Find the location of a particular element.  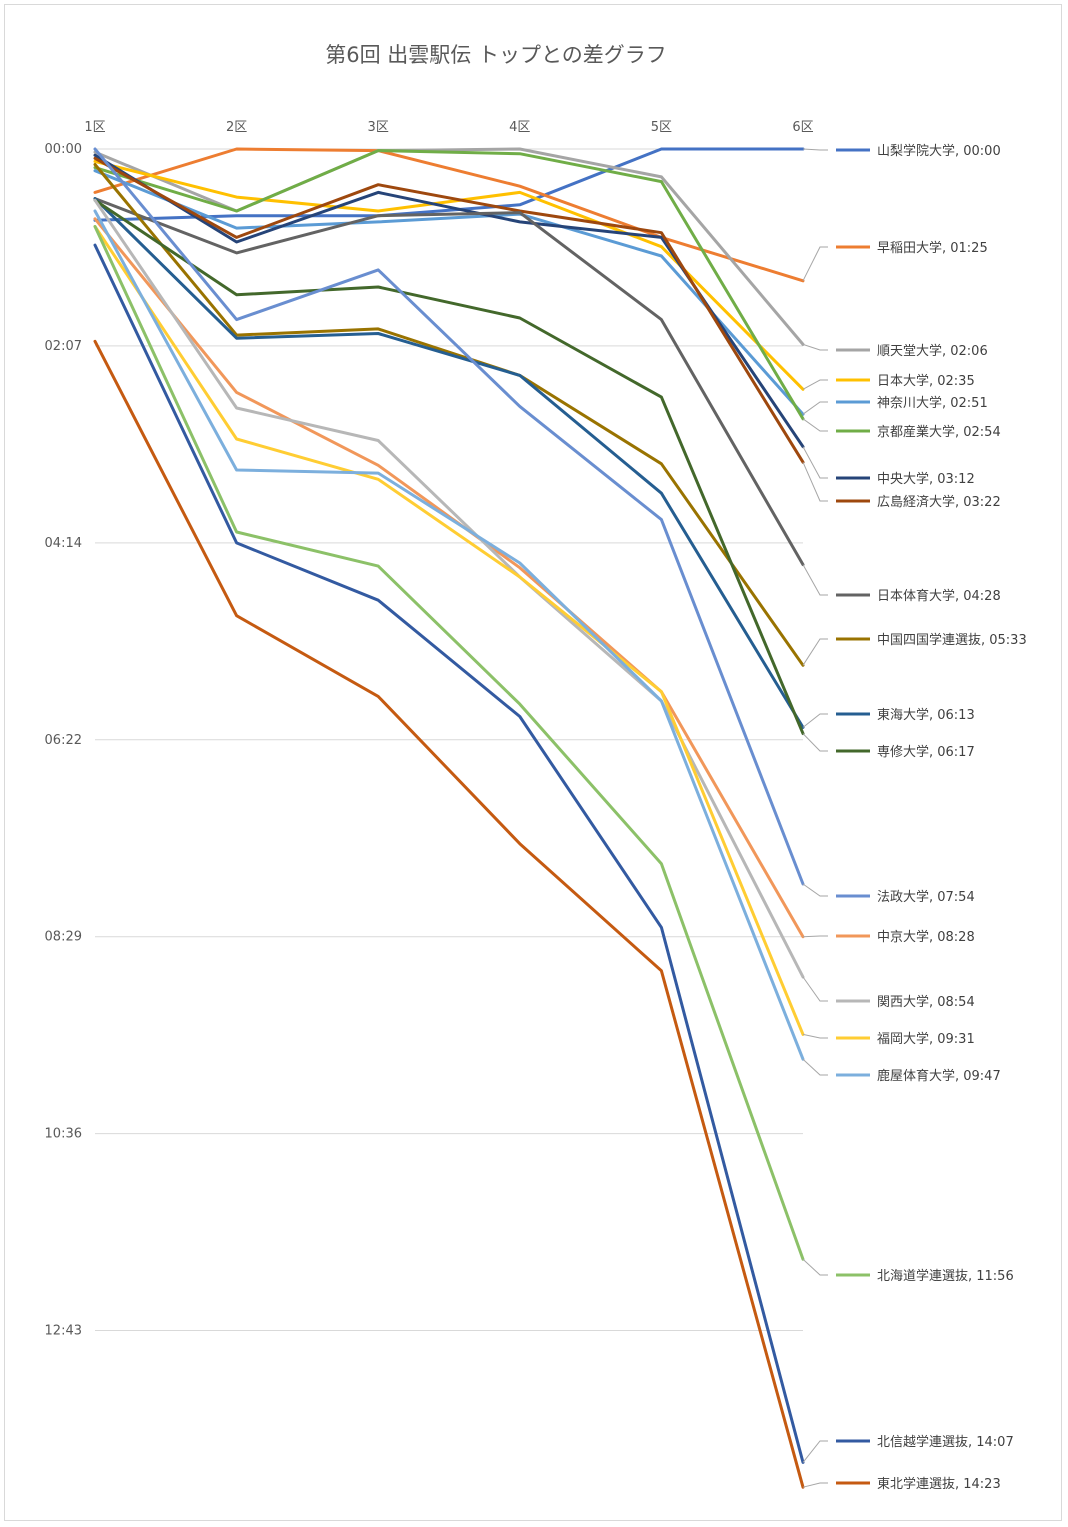

y-tick-label: 12:43 is located at coordinates (63, 1331).